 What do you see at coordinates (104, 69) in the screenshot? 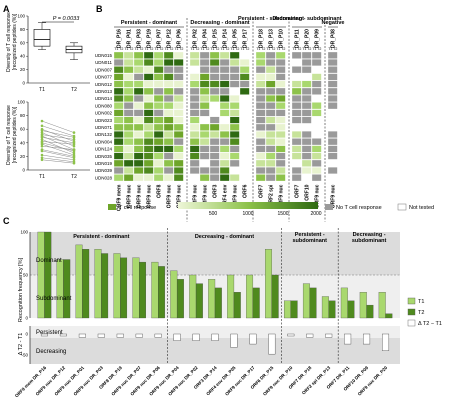
I see `donor-label: UDN007` at bounding box center [104, 69].